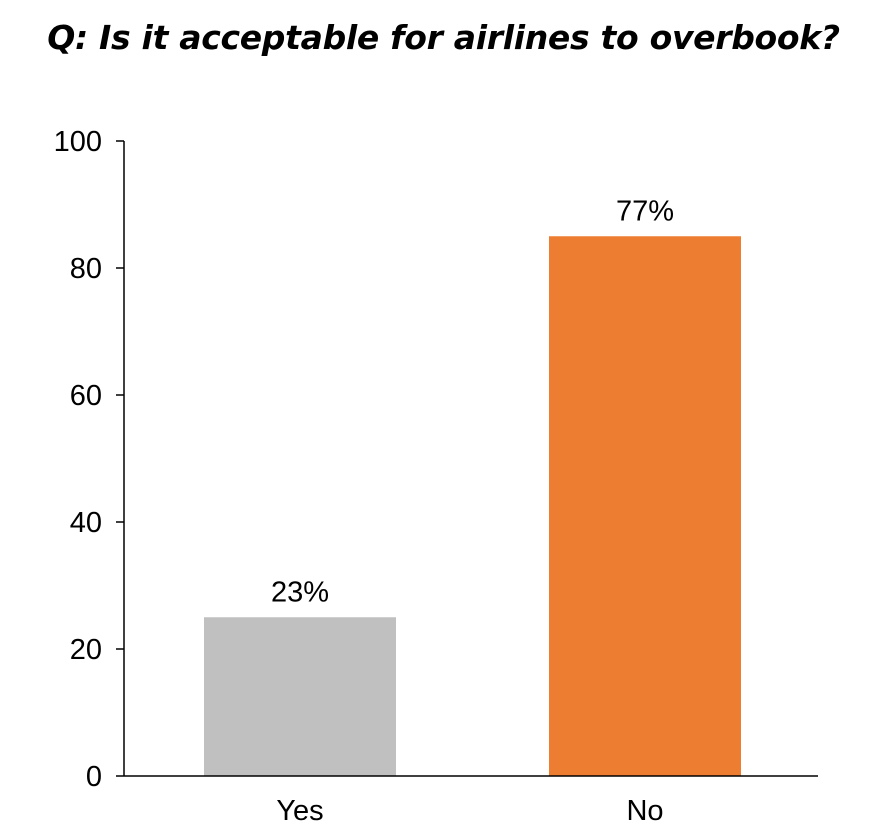 The image size is (887, 837). I want to click on y-tick-label: 60, so click(86, 396).